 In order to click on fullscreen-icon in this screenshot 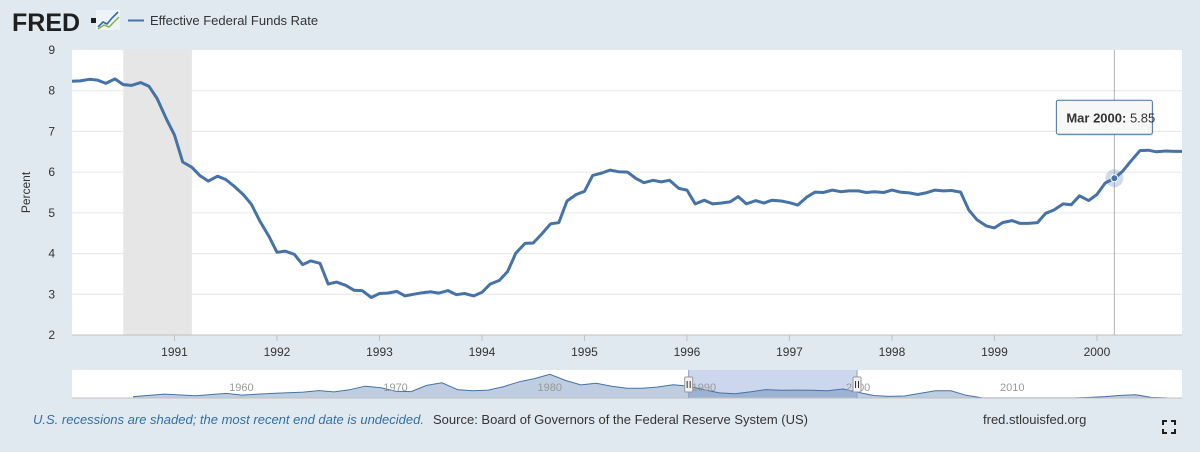, I will do `click(1169, 427)`.